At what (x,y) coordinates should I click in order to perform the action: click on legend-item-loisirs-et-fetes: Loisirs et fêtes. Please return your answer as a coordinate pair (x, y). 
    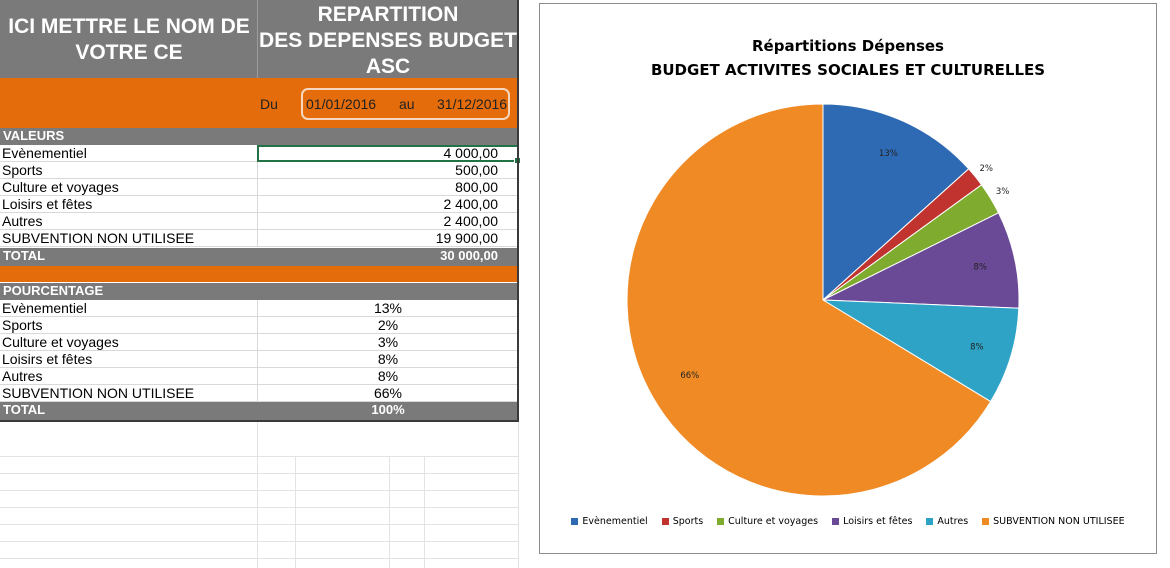
    Looking at the image, I should click on (872, 521).